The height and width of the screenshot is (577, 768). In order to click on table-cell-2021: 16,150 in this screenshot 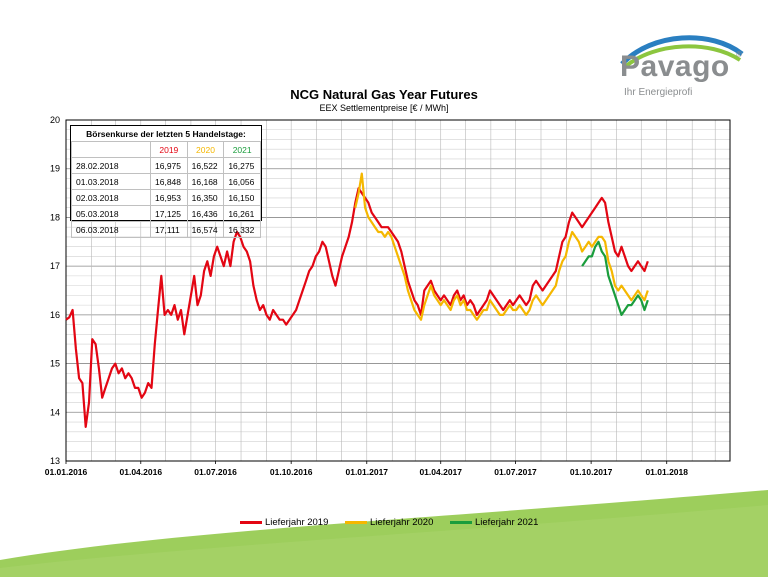, I will do `click(242, 197)`.